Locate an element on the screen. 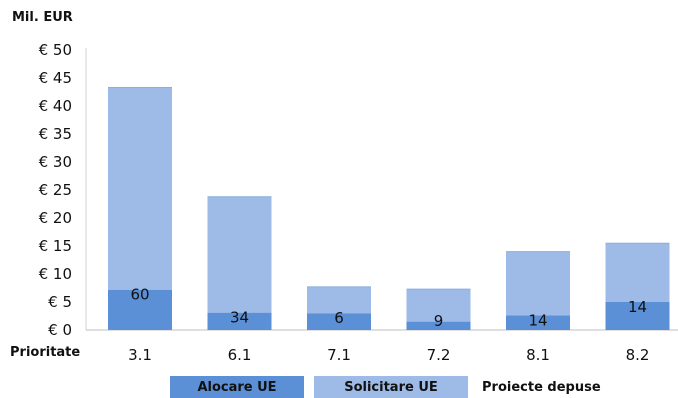  x-tick-label: 6.1 is located at coordinates (240, 355).